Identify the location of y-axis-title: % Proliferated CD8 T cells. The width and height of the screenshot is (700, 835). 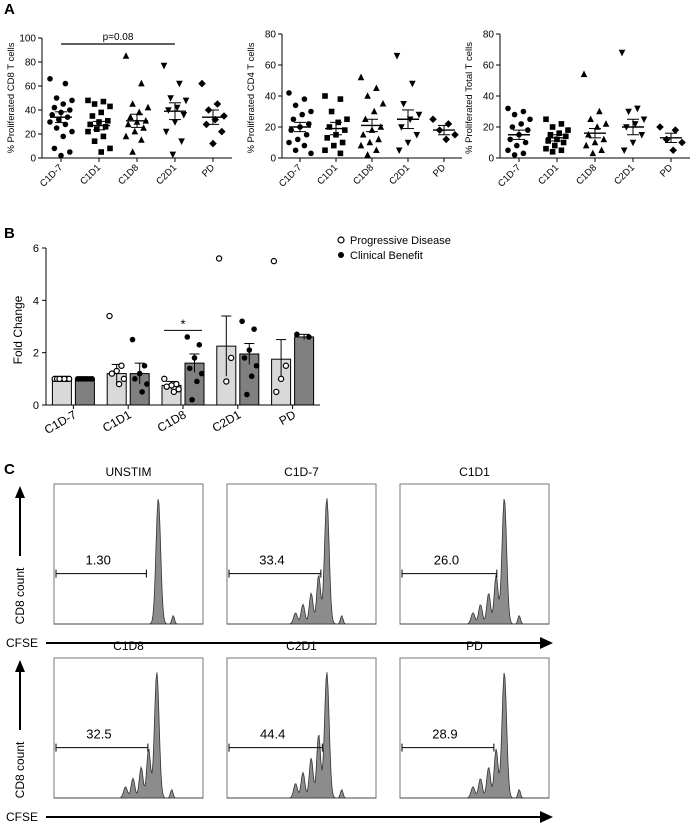
(11, 97).